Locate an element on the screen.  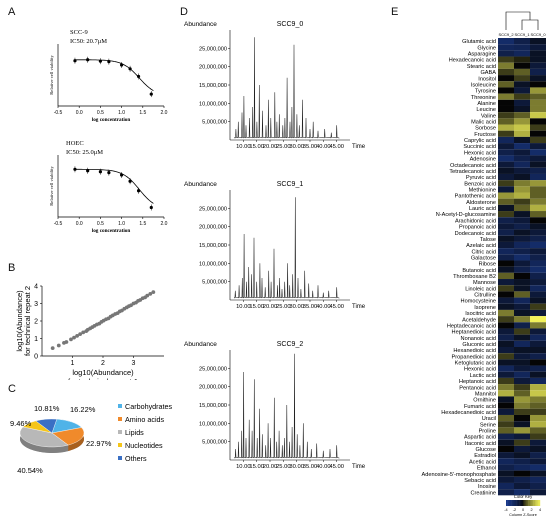
row-label: Threonine is located at coordinates (483, 98).